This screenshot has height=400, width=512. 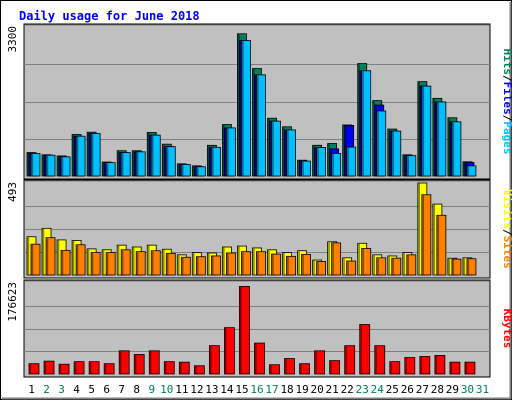 I want to click on day-label-23: 23, so click(x=362, y=389).